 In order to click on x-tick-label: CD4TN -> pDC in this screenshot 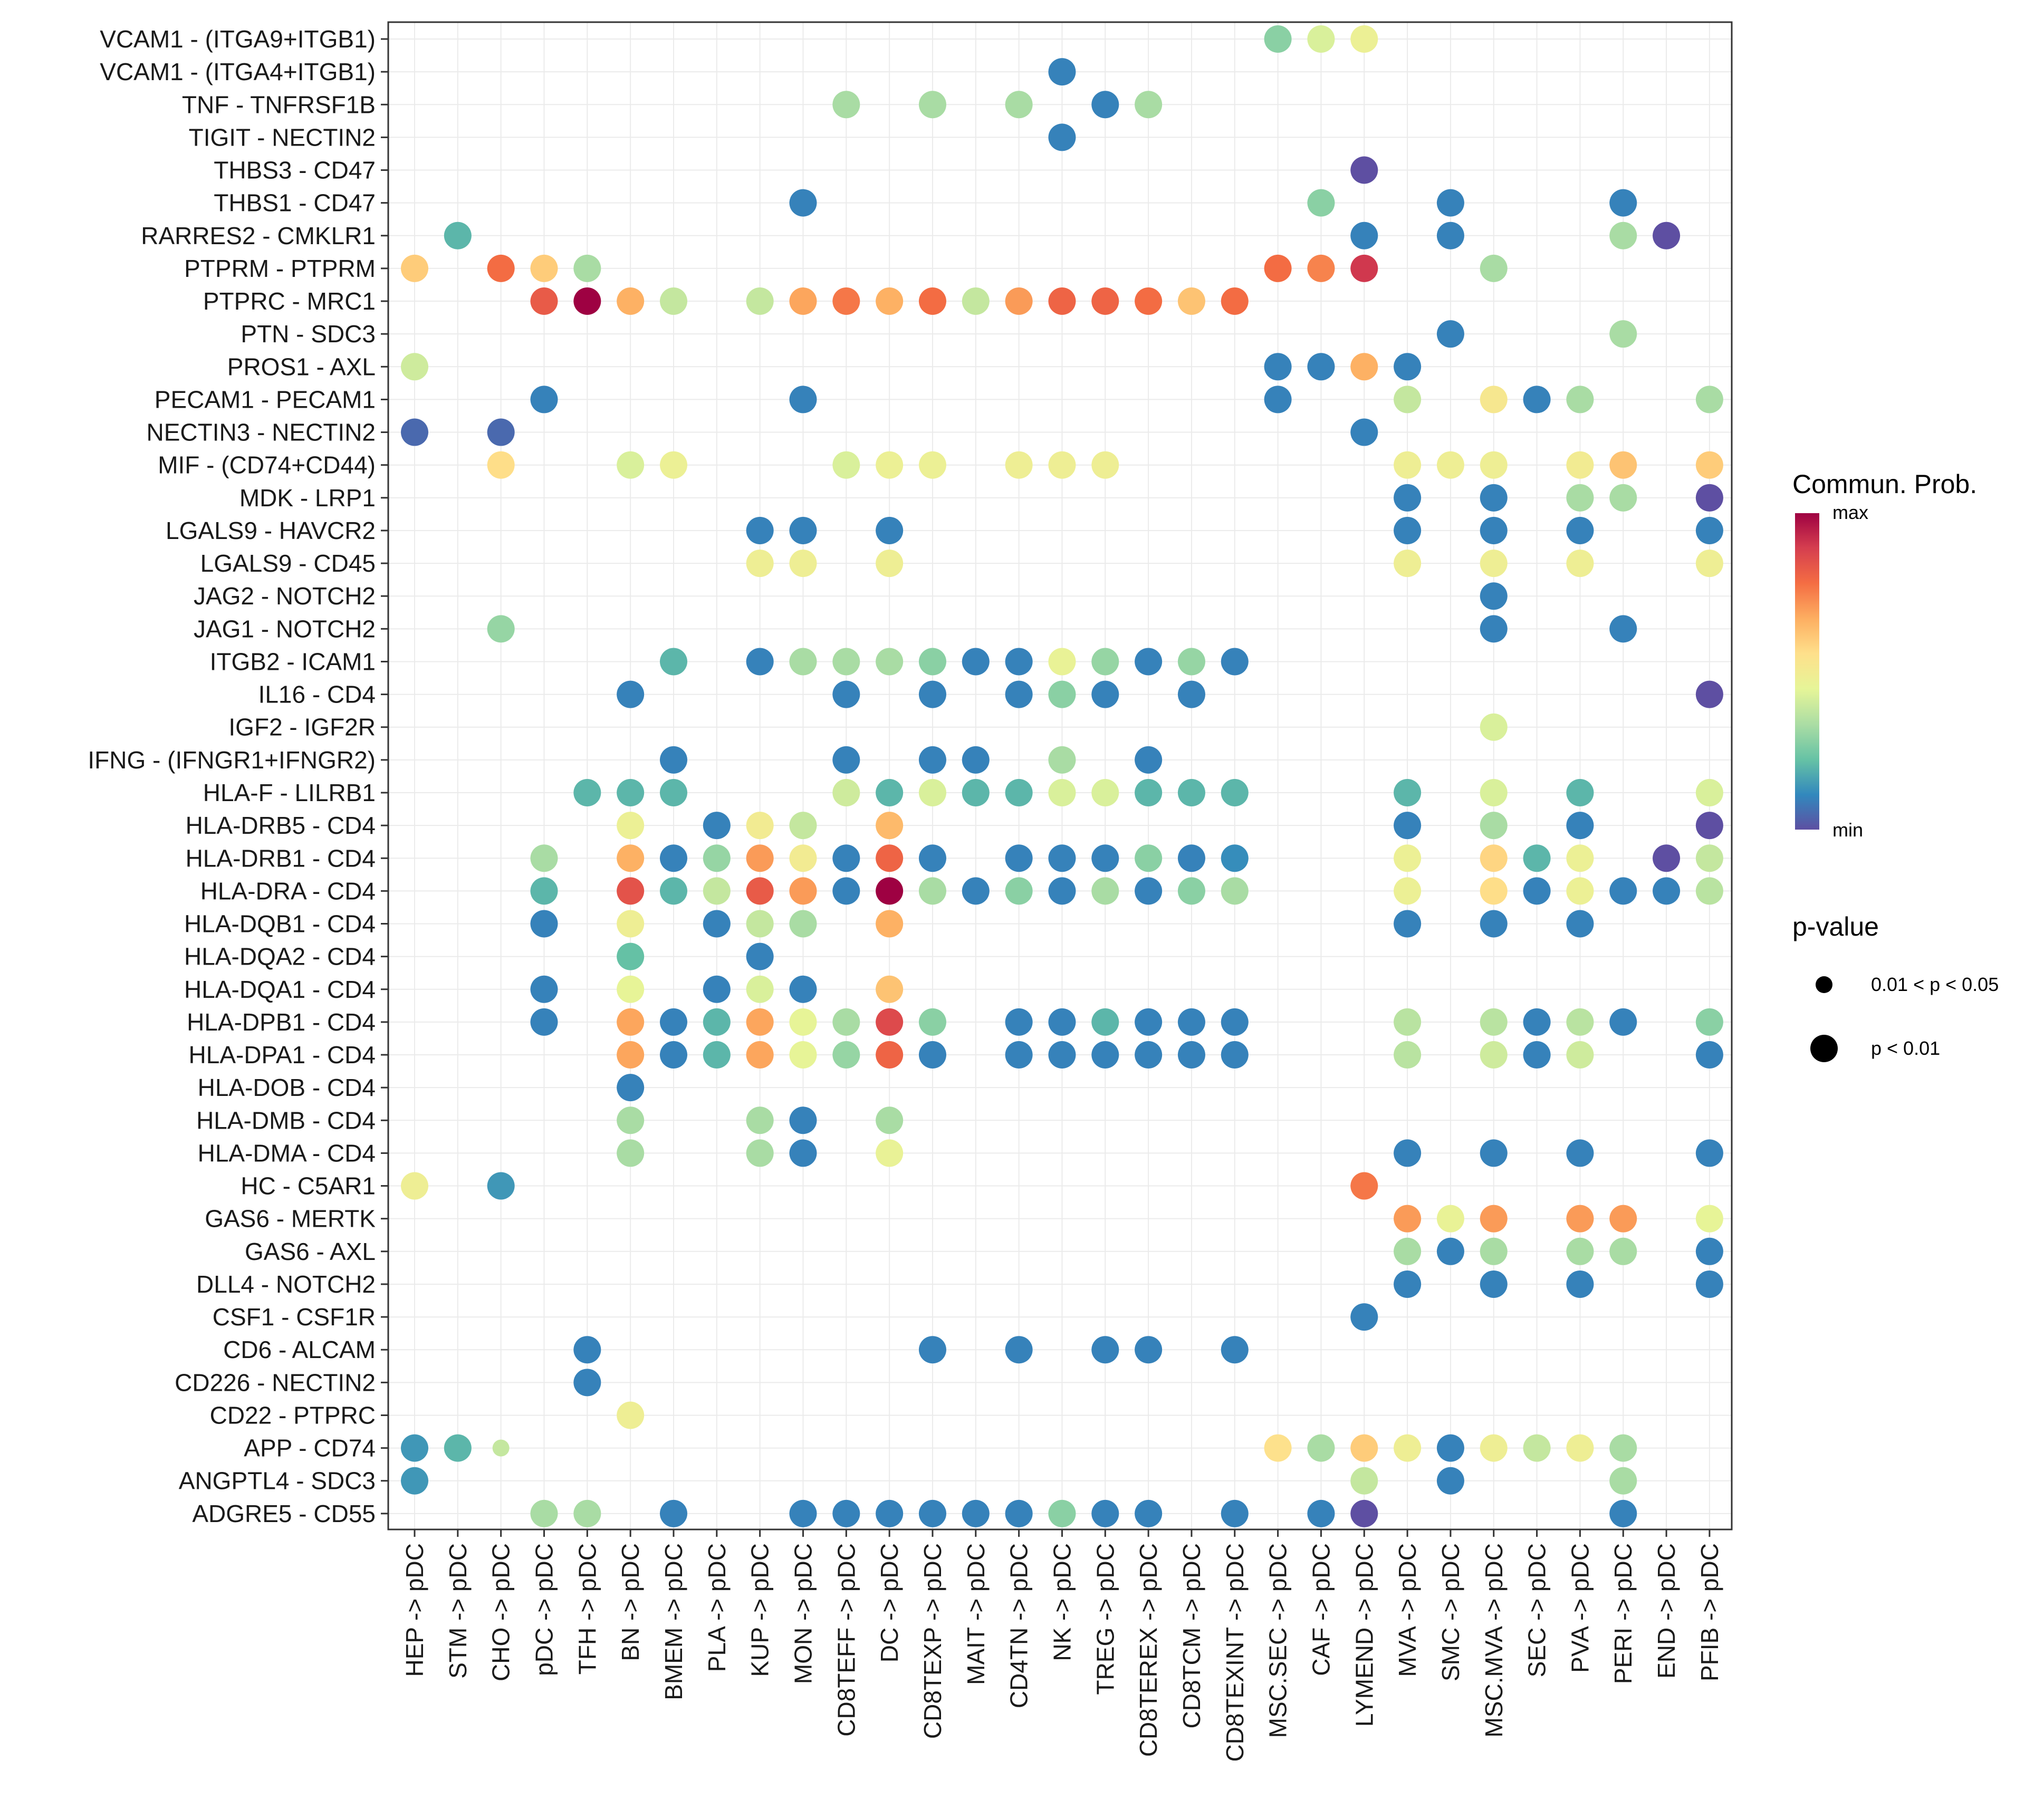, I will do `click(1019, 1625)`.